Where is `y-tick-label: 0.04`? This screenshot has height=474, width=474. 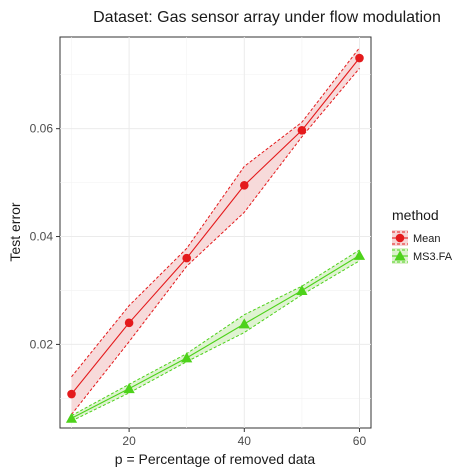 y-tick-label: 0.04 is located at coordinates (42, 237).